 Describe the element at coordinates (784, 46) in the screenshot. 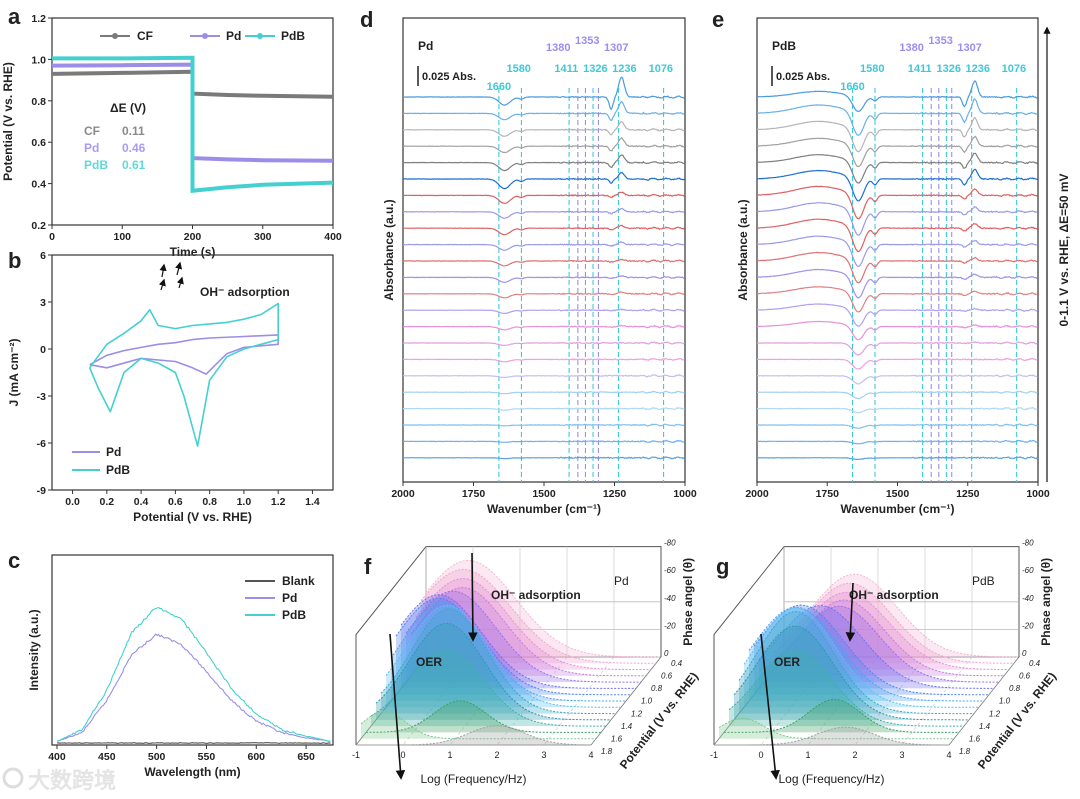

I see `sample-label: PdB` at that location.